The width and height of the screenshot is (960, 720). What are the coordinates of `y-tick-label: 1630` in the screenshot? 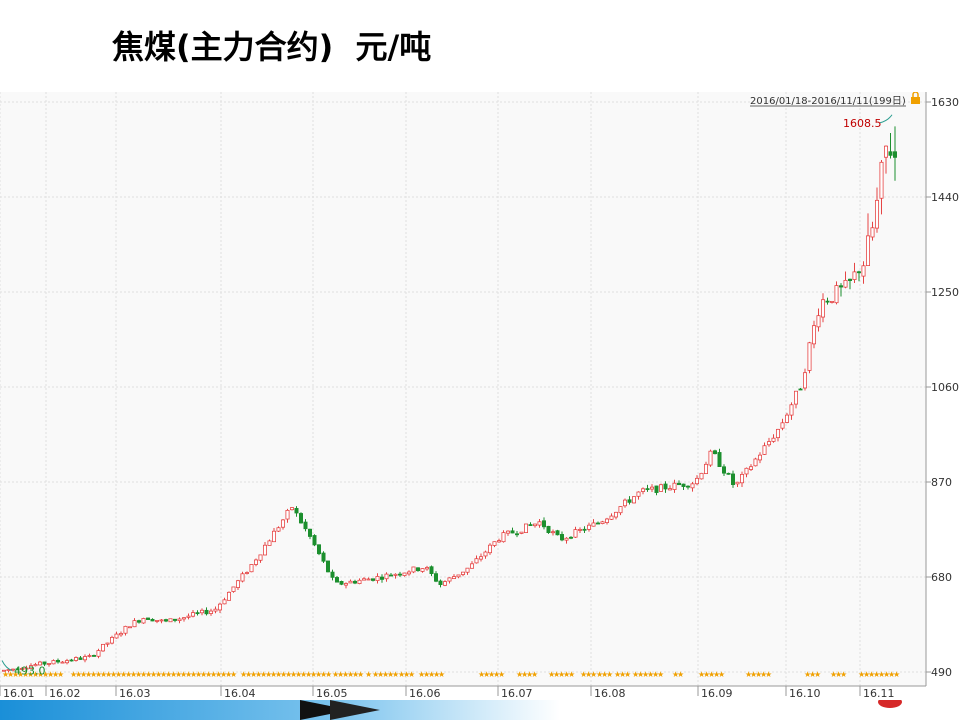 It's located at (945, 102).